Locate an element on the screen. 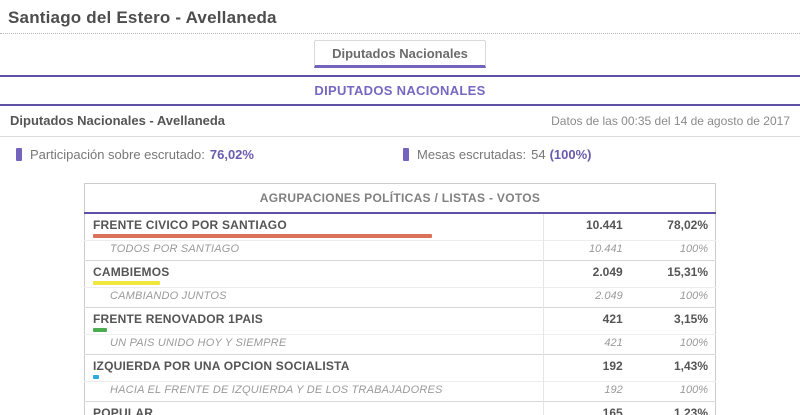 This screenshot has width=800, height=415. party-name: CAMBIEMOS is located at coordinates (131, 272).